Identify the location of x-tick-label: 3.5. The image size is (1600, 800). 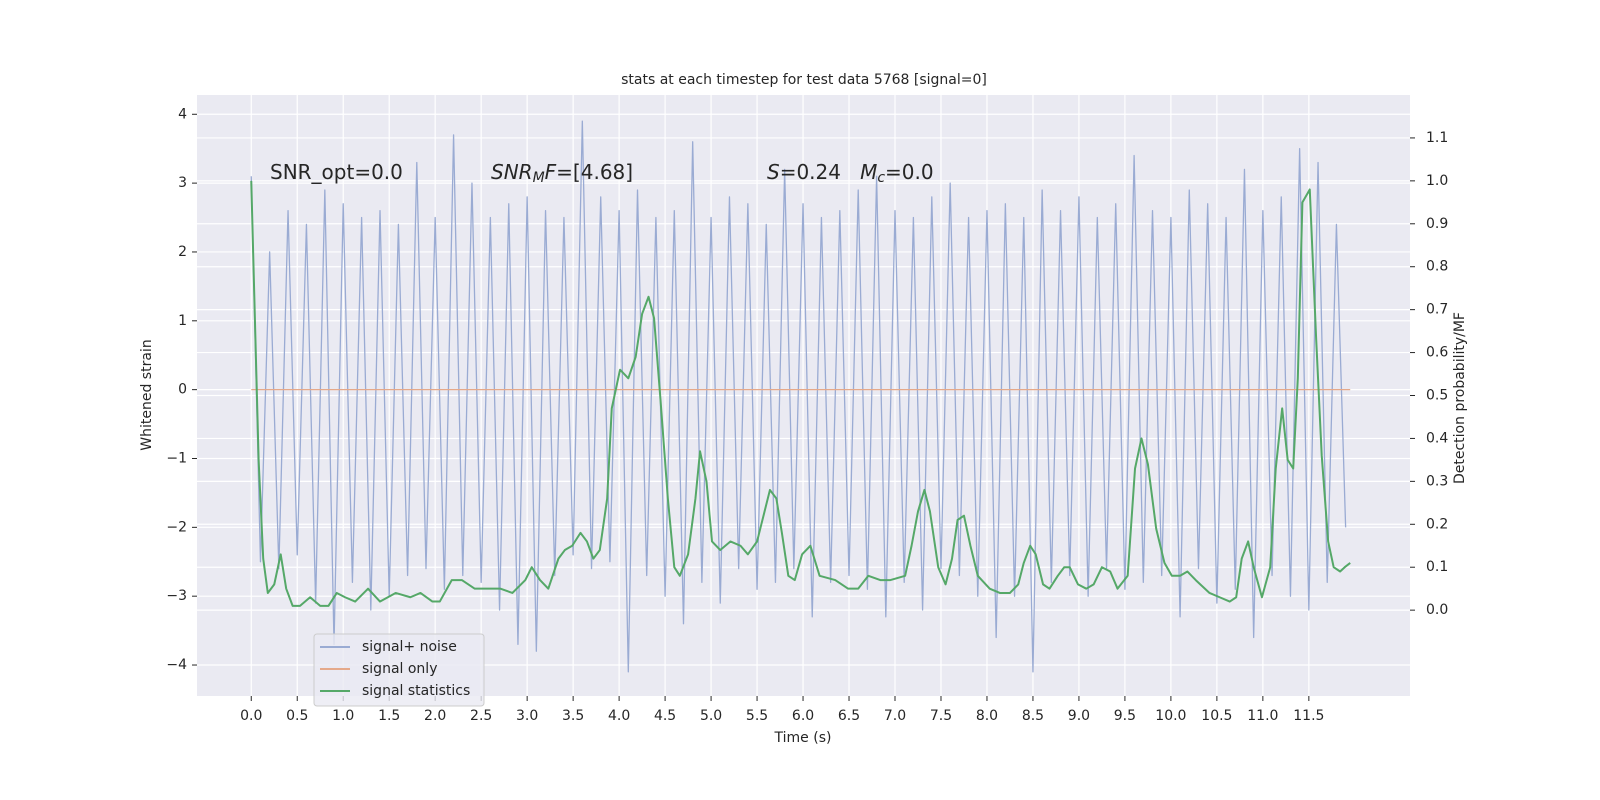
(573, 716).